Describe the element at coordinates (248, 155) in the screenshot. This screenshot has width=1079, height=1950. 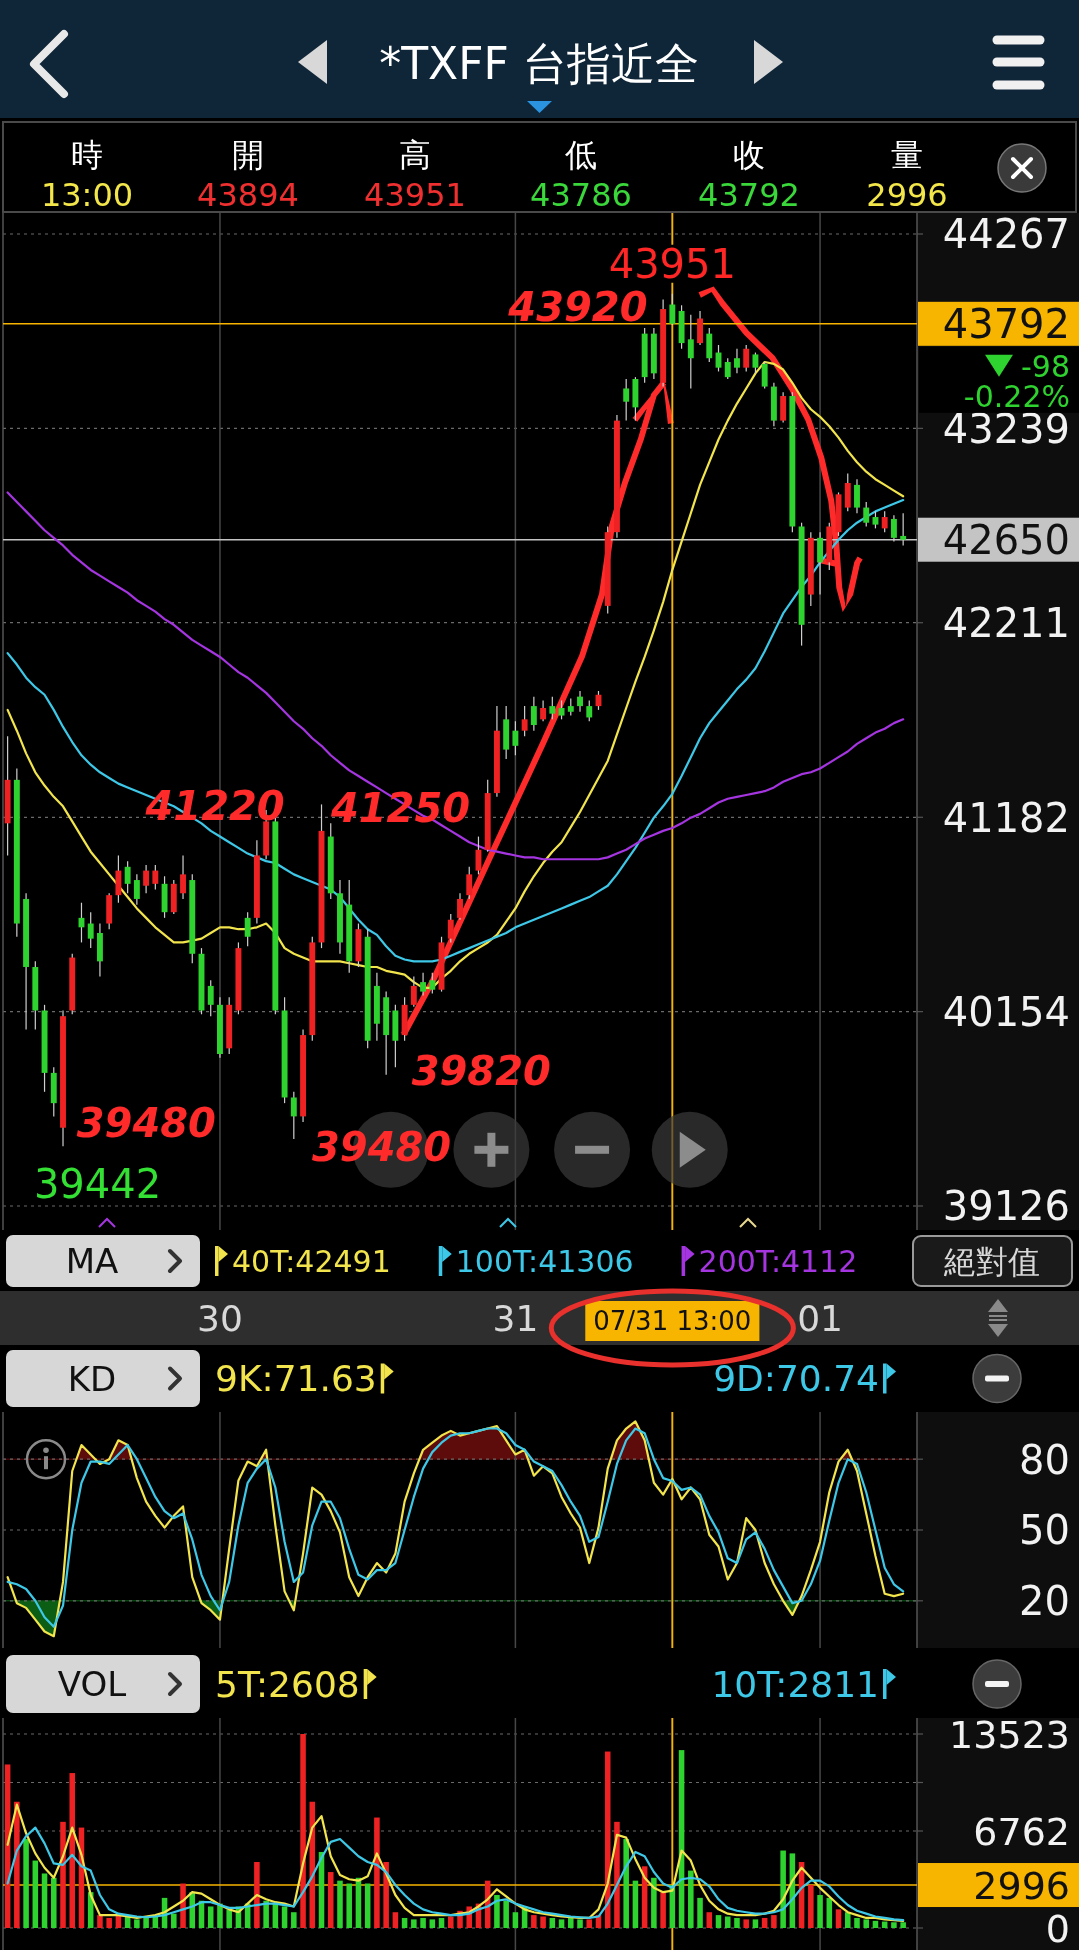
I see `text: 開` at that location.